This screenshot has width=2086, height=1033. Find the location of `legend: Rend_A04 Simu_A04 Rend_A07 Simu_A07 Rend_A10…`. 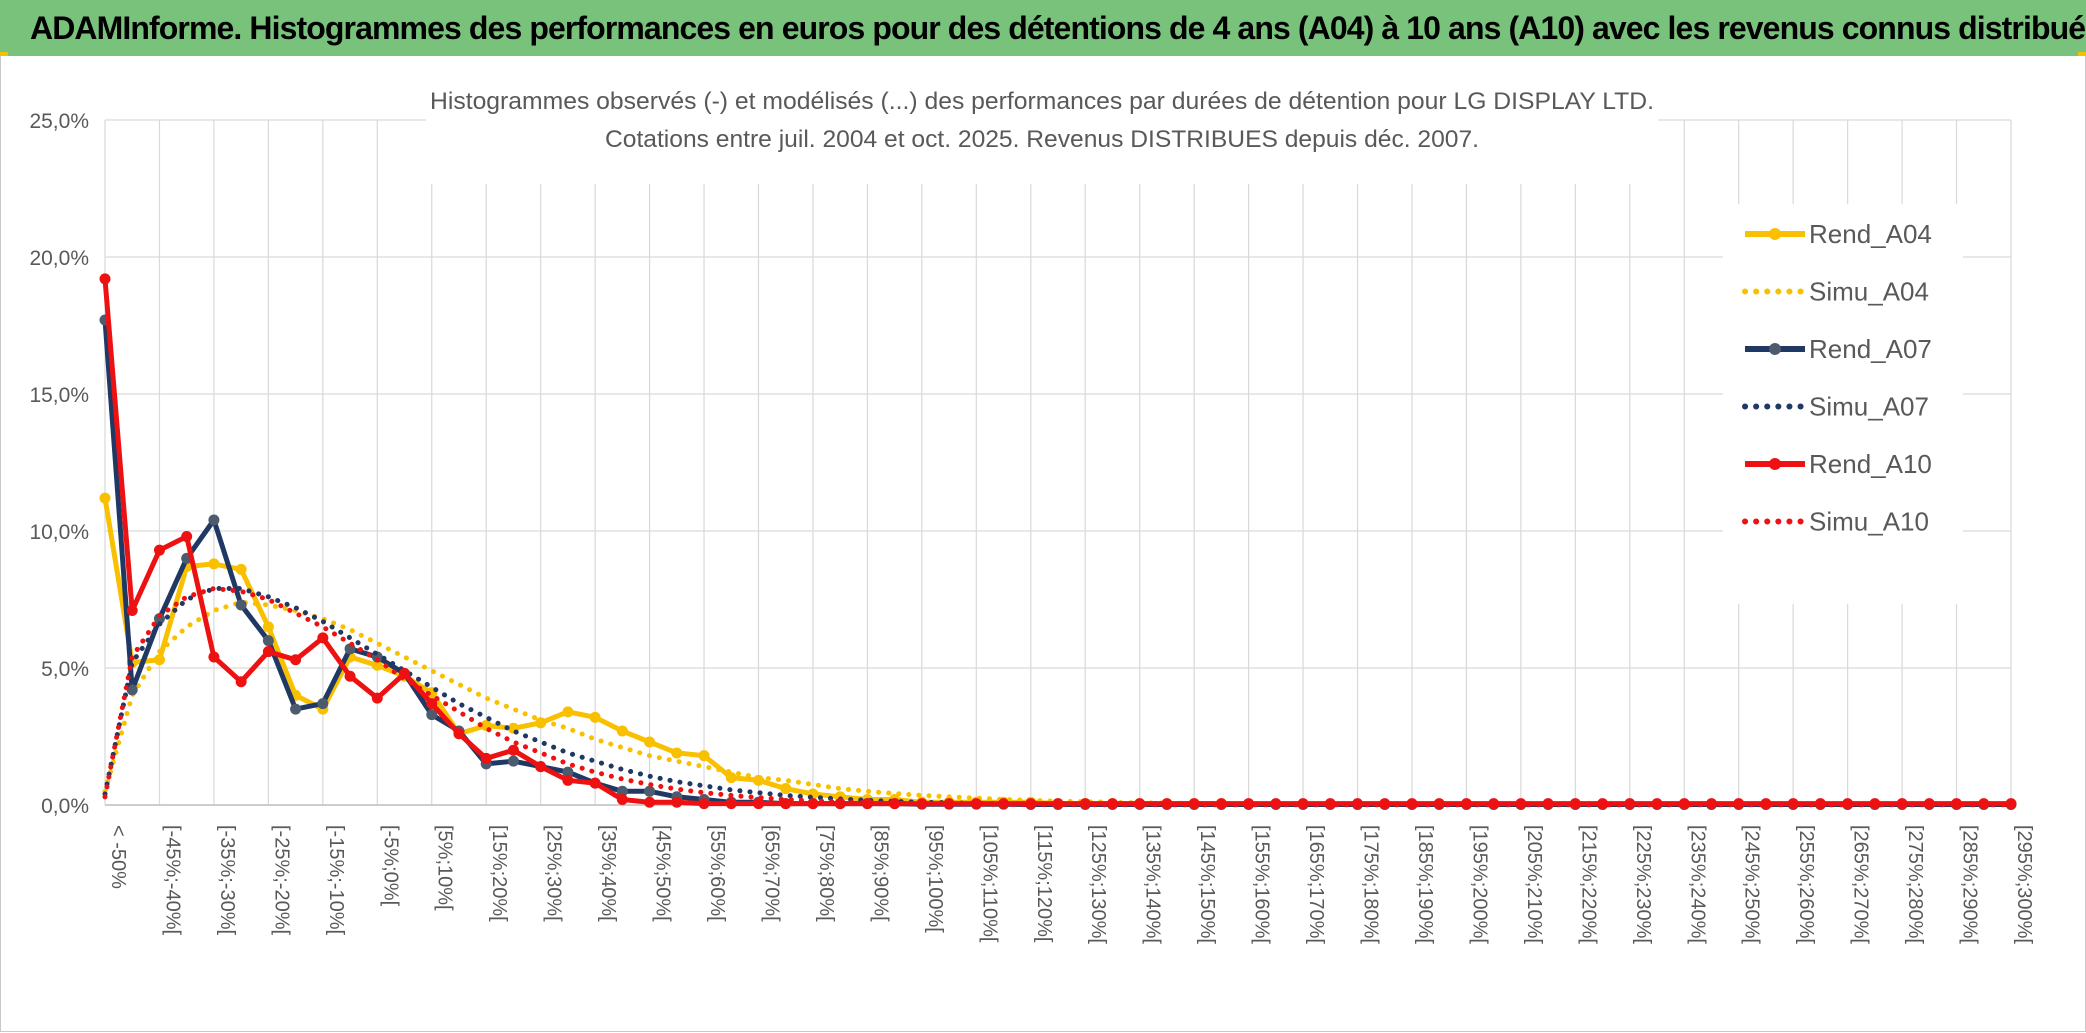

legend: Rend_A04 Simu_A04 Rend_A07 Simu_A07 Rend_A10… is located at coordinates (1843, 404).